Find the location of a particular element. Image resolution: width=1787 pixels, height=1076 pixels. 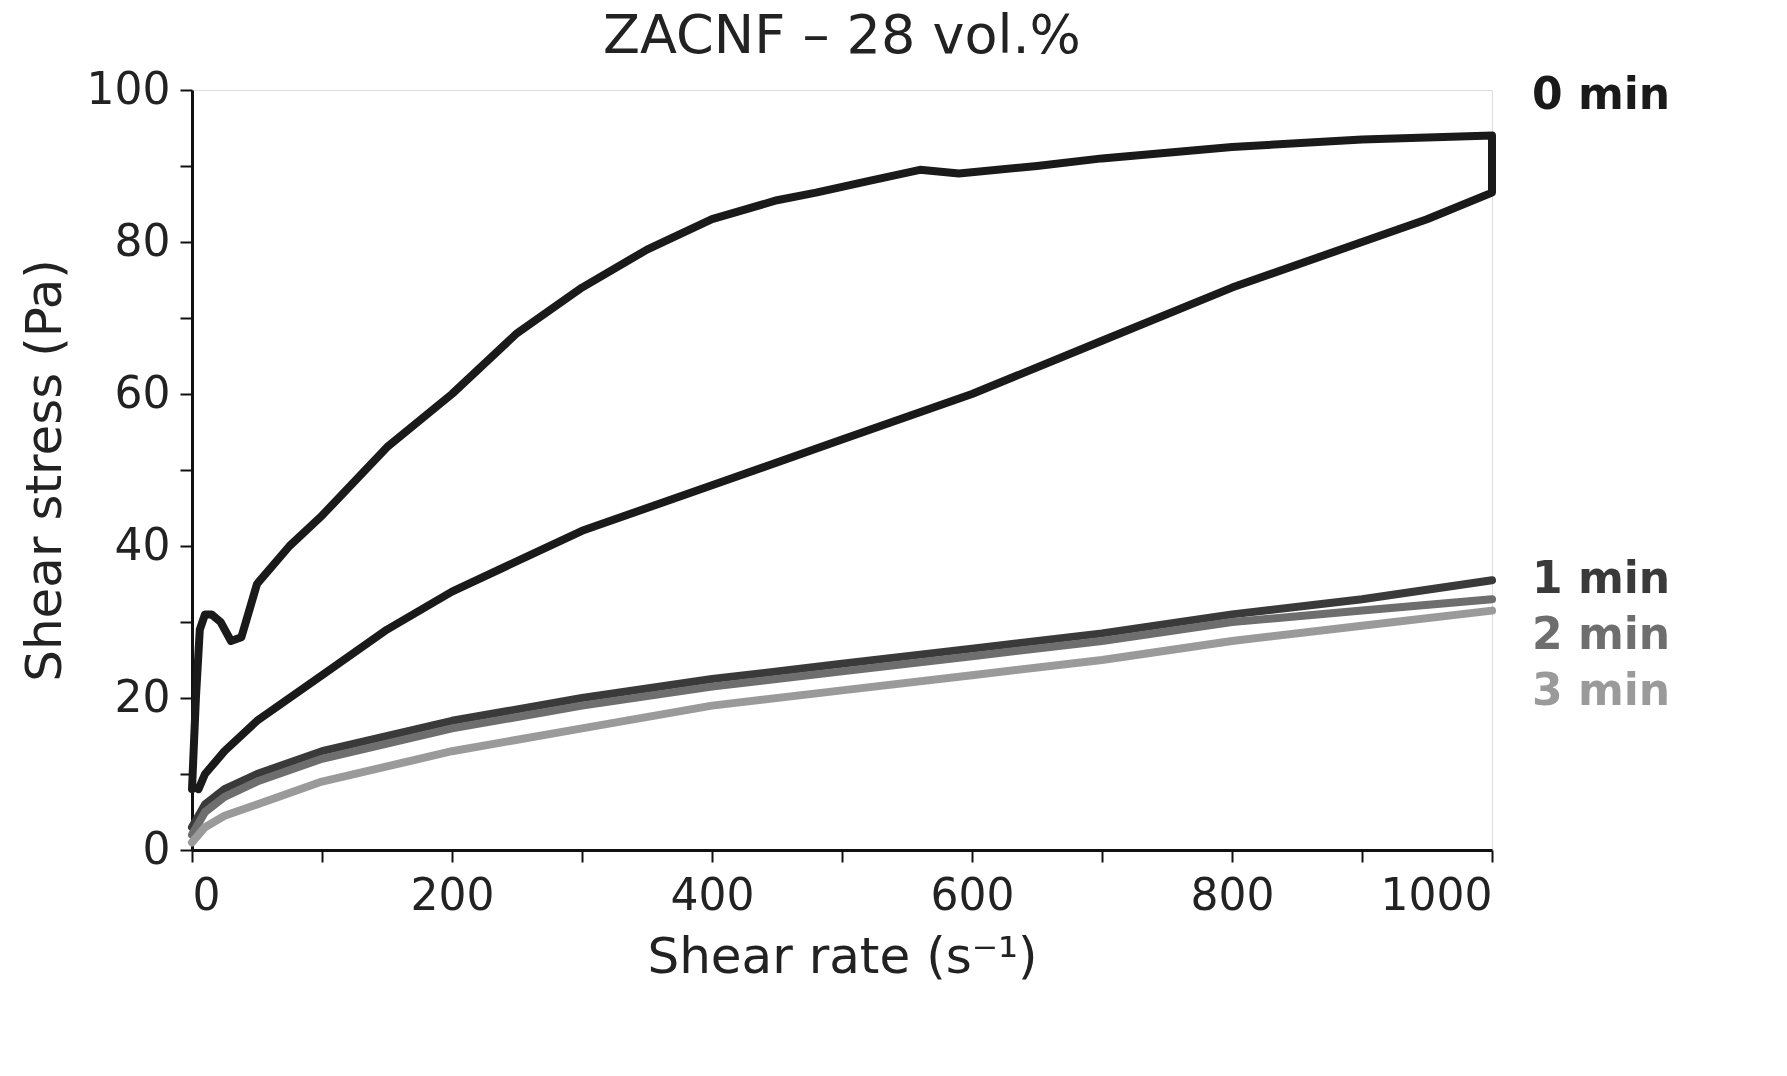

x-tick-label: 200 is located at coordinates (452, 894).